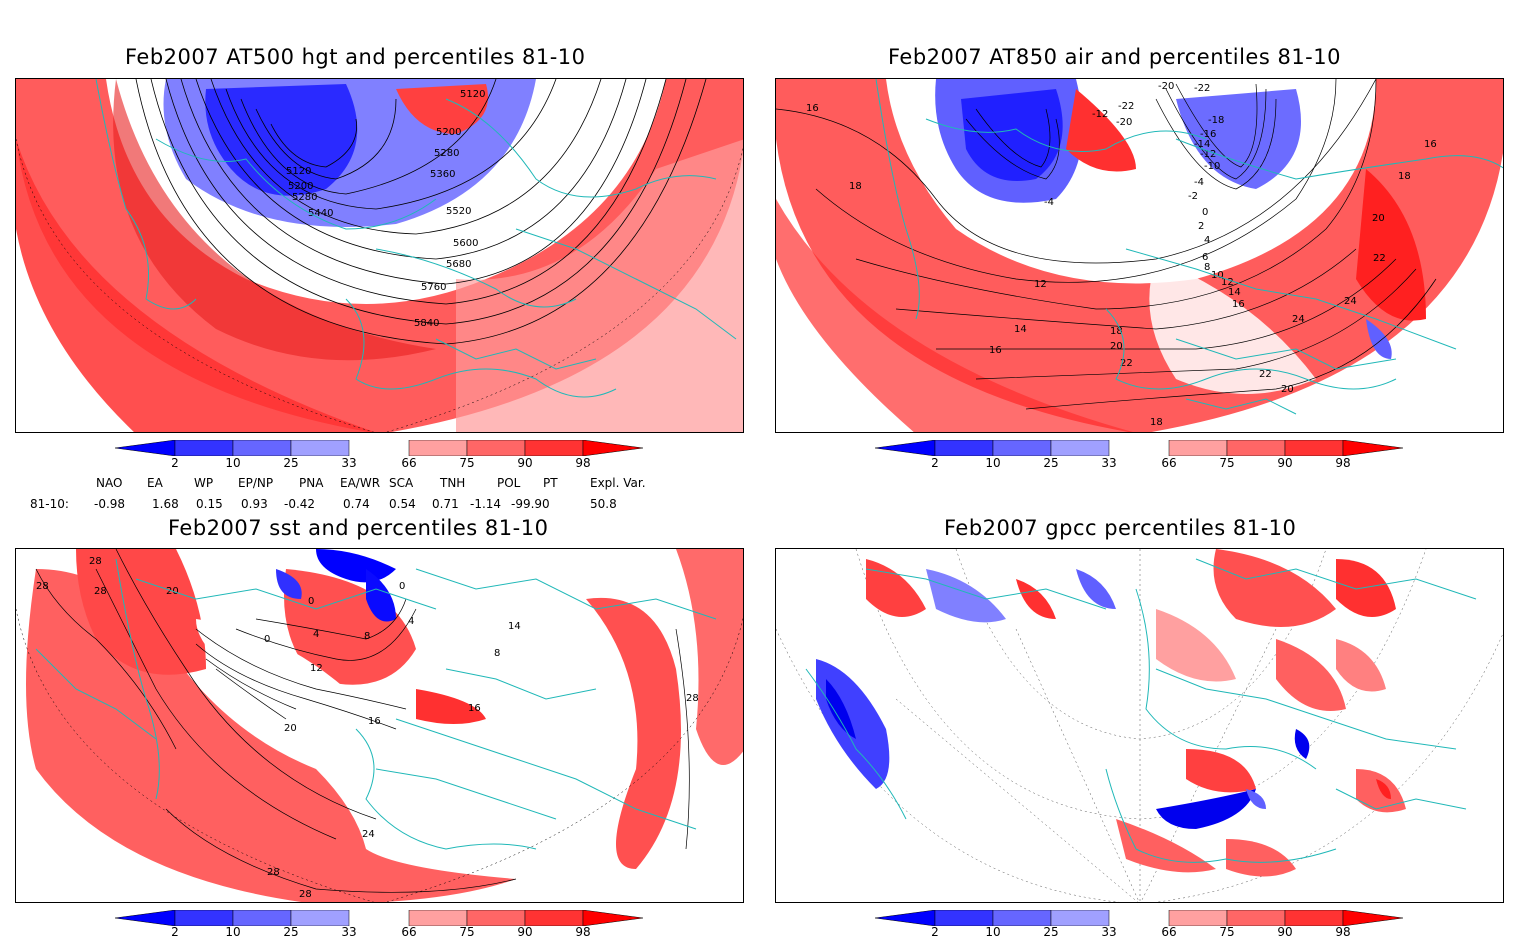 The width and height of the screenshot is (1520, 940). What do you see at coordinates (256, 483) in the screenshot?
I see `tele-header: EP/NP` at bounding box center [256, 483].